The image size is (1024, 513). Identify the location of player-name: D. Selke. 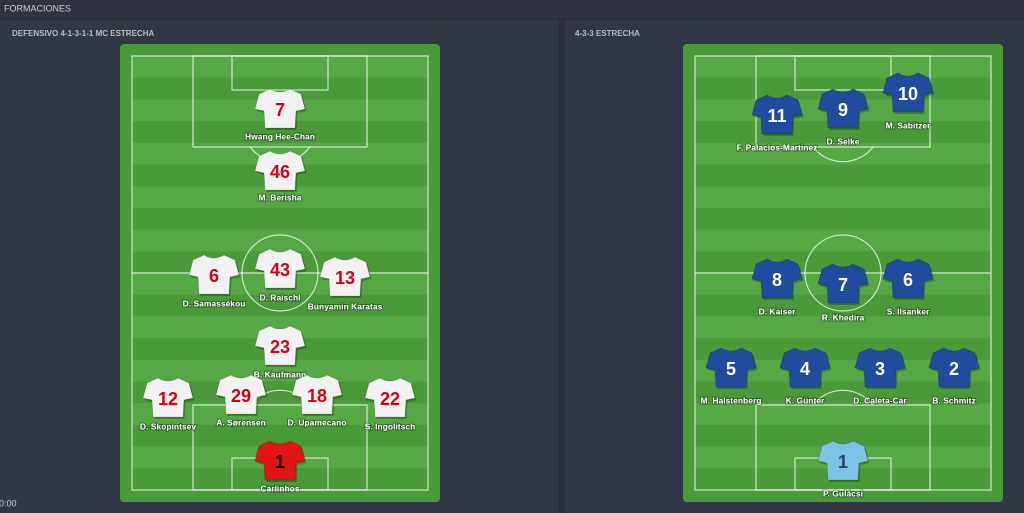
(842, 141).